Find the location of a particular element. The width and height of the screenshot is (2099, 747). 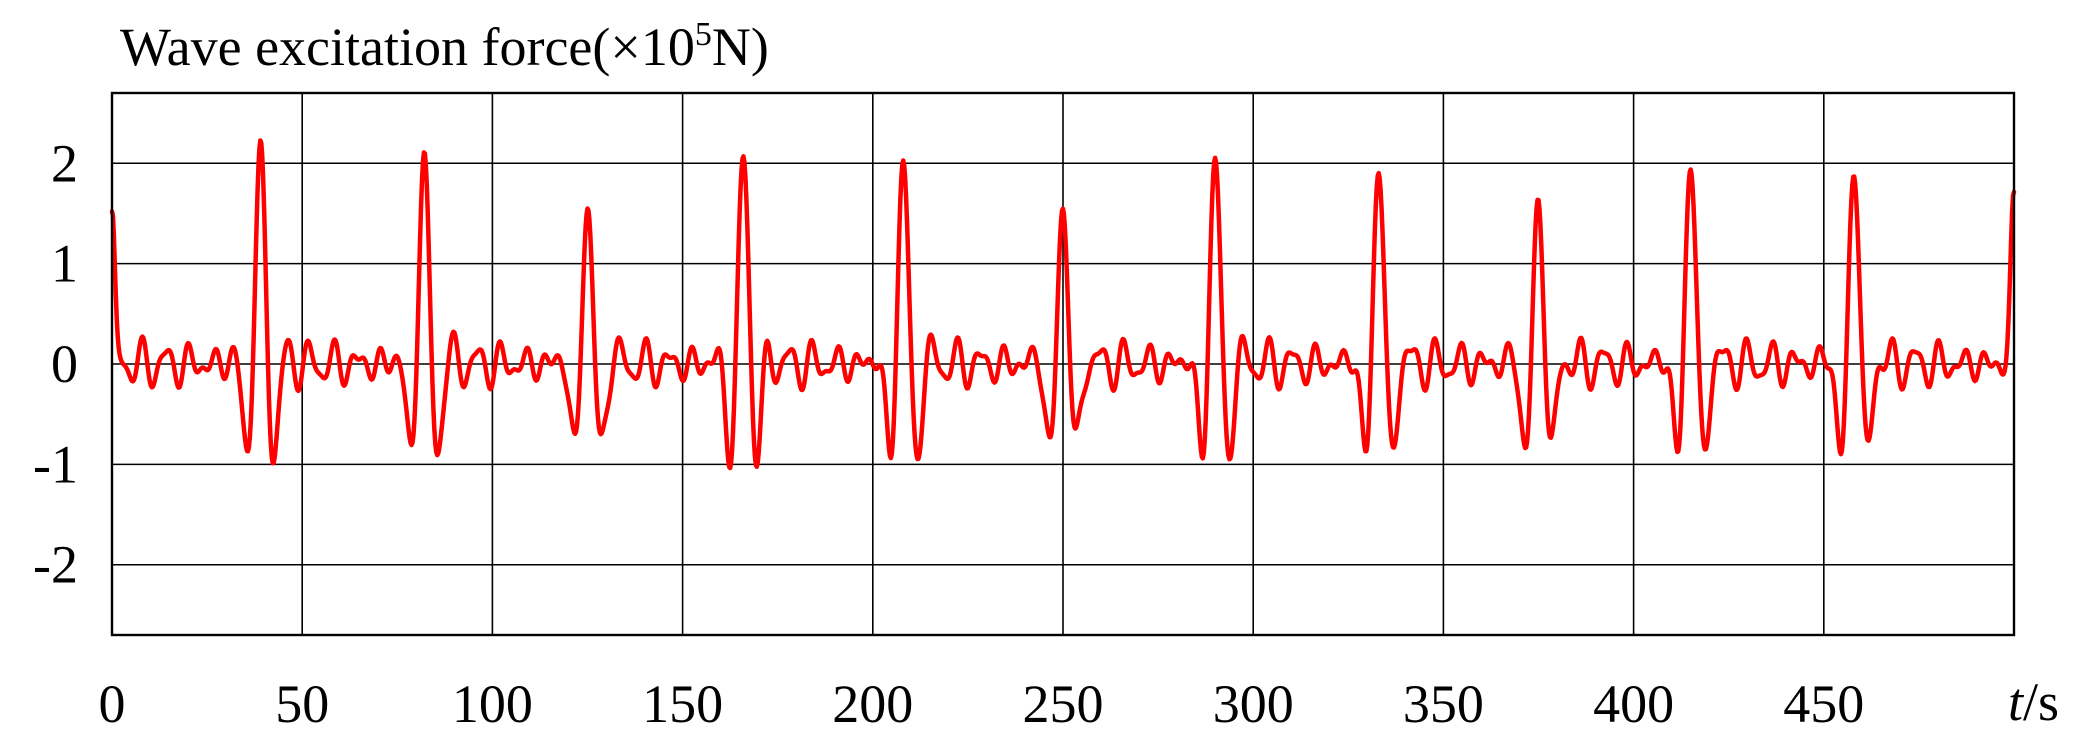

x-tick-label: 50 is located at coordinates (302, 704).